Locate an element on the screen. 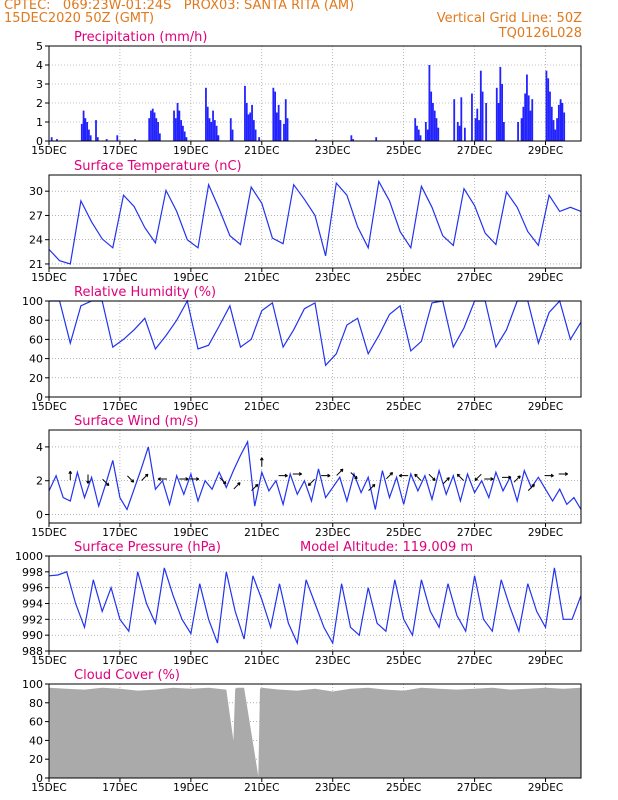  pressure-ytick-label: 992 is located at coordinates (32, 619).